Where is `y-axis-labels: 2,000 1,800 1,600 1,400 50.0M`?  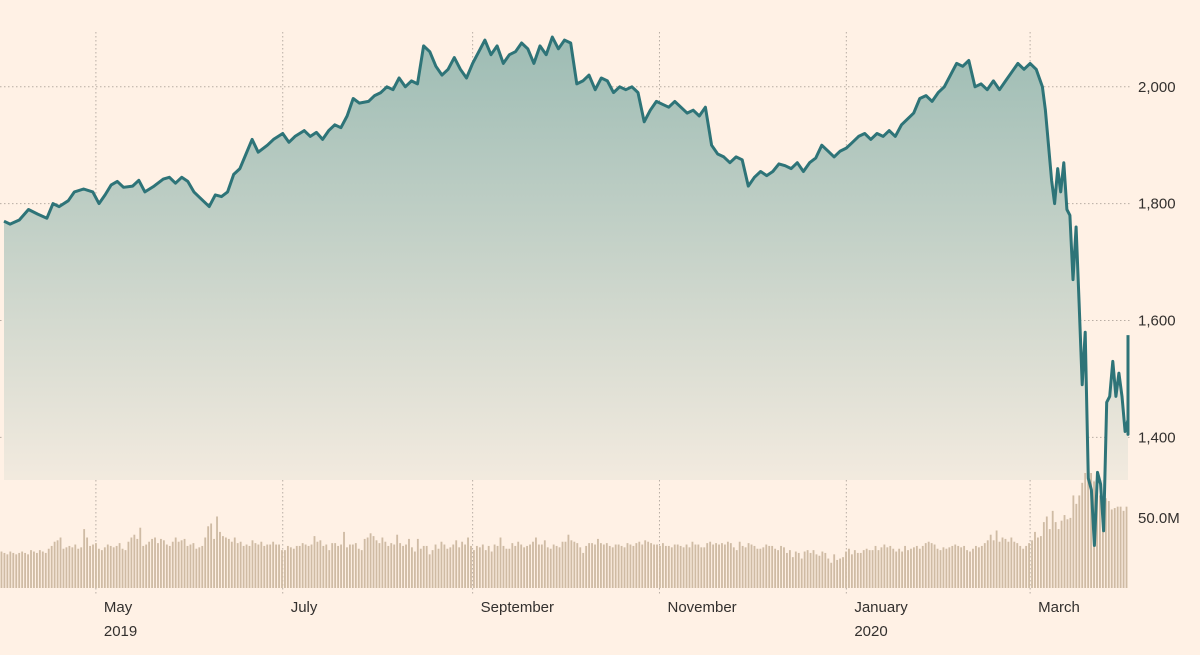 y-axis-labels: 2,000 1,800 1,600 1,400 50.0M is located at coordinates (1159, 303).